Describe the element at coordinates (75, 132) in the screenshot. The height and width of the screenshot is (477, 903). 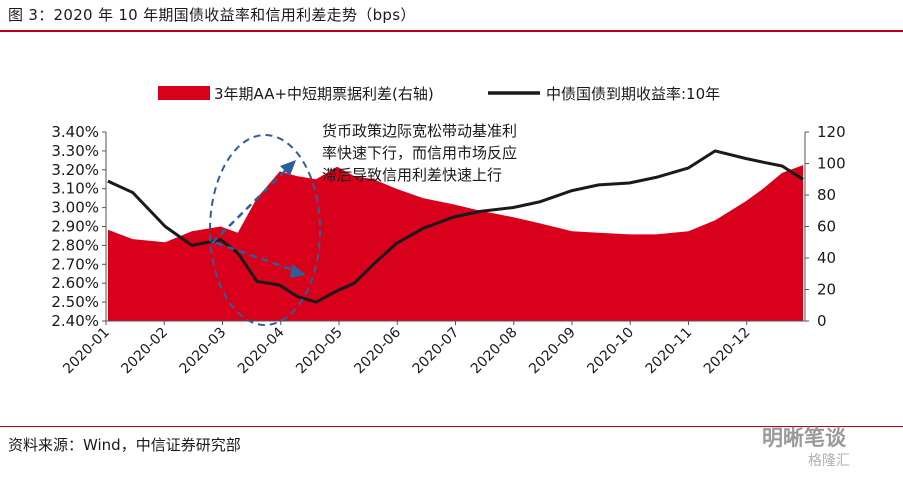
I see `y-left-tick-label: 3.40%` at that location.